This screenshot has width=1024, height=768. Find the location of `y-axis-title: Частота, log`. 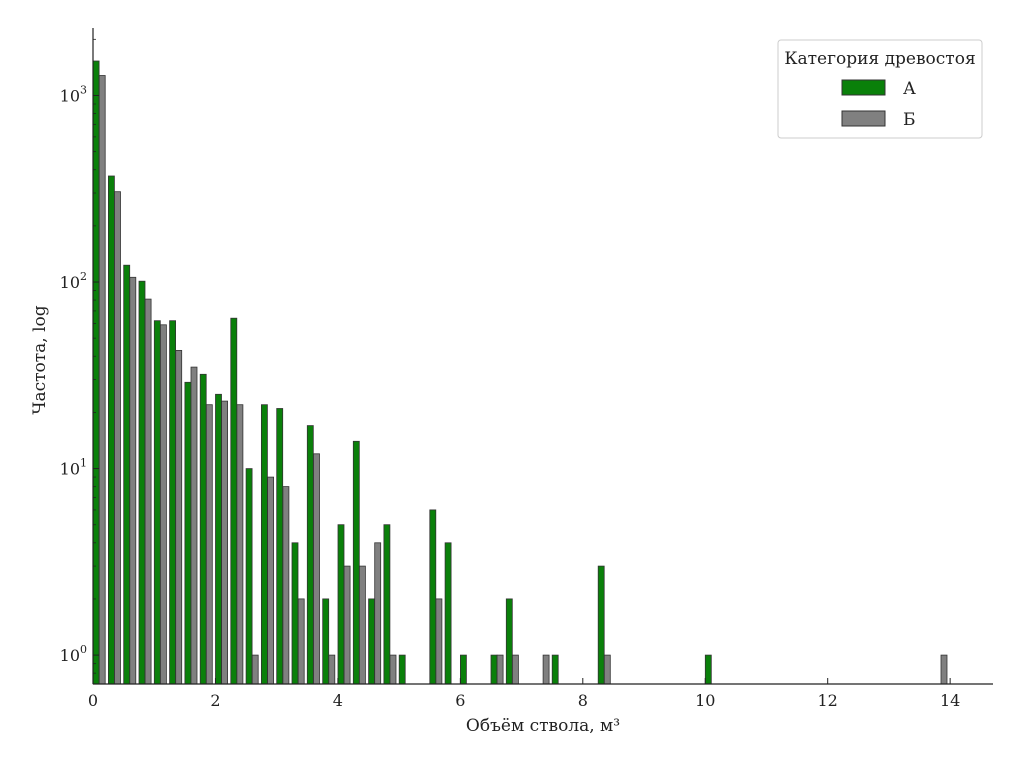

y-axis-title: Частота, log is located at coordinates (40, 359).